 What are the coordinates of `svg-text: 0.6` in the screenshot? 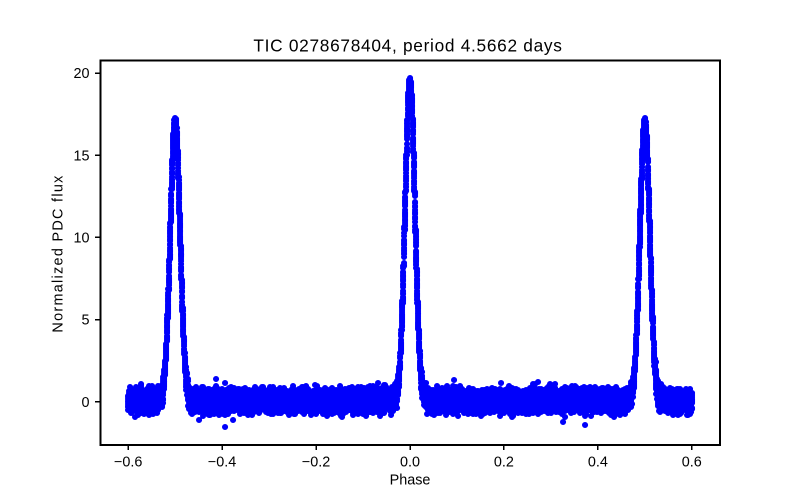 It's located at (692, 462).